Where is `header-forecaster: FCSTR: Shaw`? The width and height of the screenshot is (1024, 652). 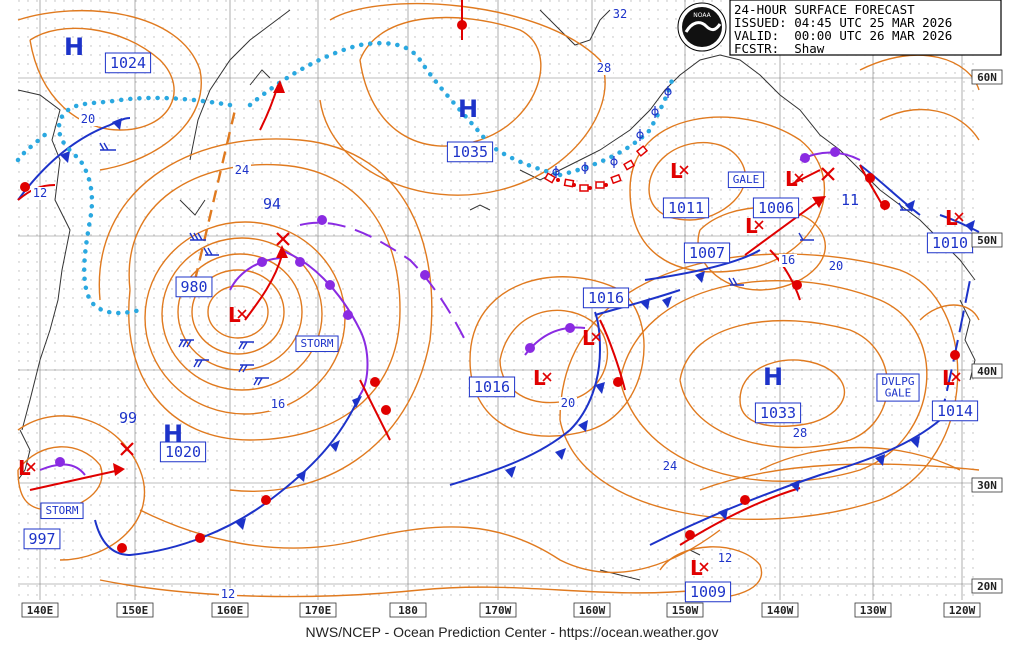
header-forecaster: FCSTR: Shaw is located at coordinates (779, 48).